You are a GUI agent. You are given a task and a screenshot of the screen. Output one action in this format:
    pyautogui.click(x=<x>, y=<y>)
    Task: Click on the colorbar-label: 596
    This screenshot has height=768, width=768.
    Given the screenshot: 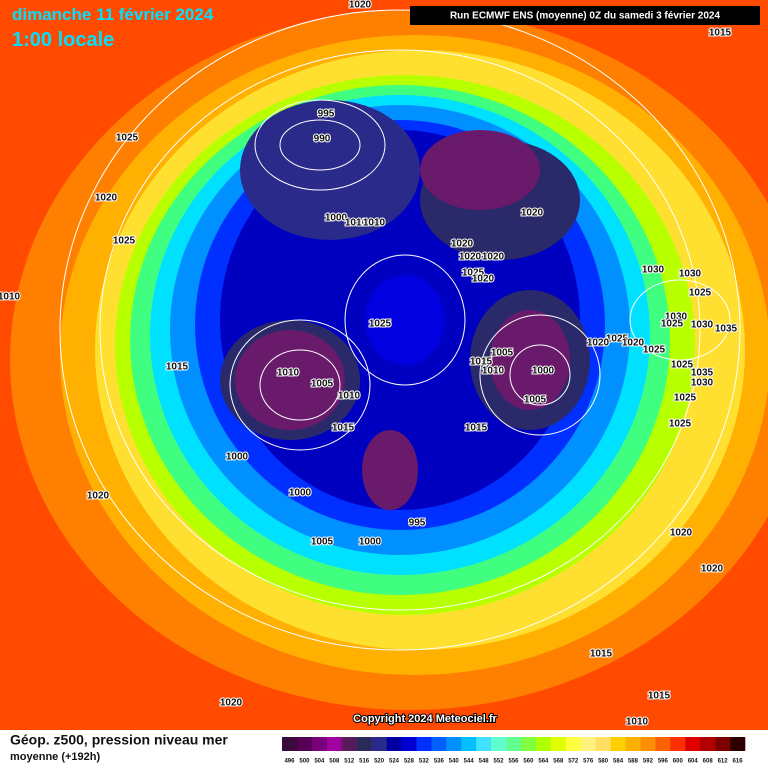 What is the action you would take?
    pyautogui.click(x=663, y=762)
    